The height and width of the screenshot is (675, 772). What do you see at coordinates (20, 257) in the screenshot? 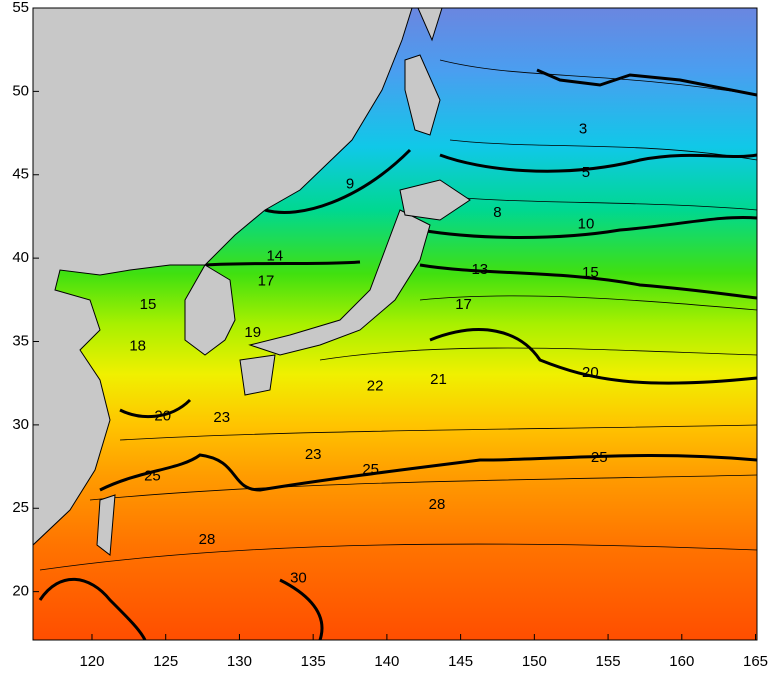
I see `y-tick-label: 40` at bounding box center [20, 257].